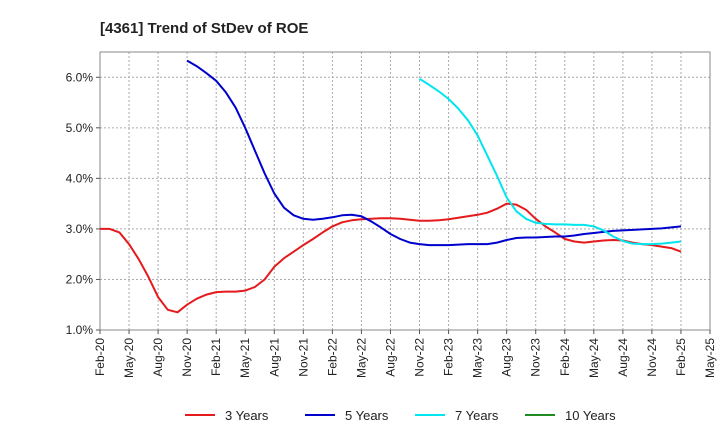 The image size is (720, 440). I want to click on x-tick-label: Feb-20, so click(100, 357).